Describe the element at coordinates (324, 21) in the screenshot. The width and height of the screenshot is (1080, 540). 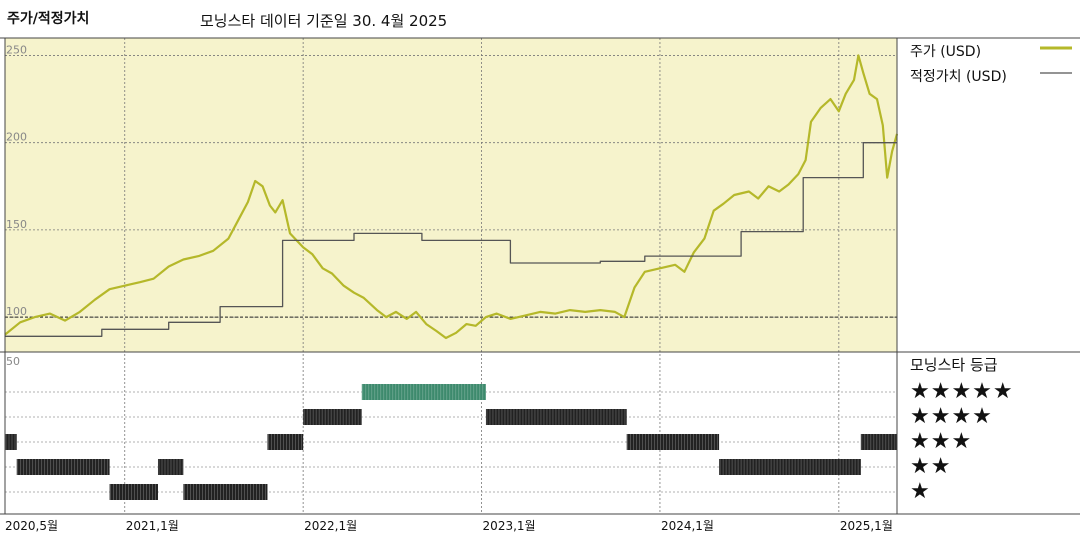
I see `chart-subtitle: 모닝스타 데이터 기준일 30. 4월 2025` at that location.